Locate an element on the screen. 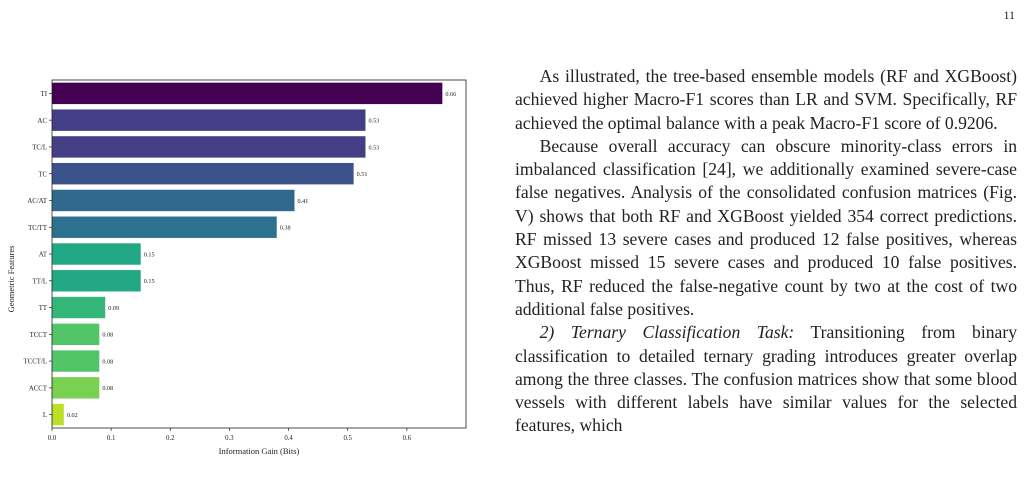 The width and height of the screenshot is (1024, 482). category-label: TT/L is located at coordinates (40, 281).